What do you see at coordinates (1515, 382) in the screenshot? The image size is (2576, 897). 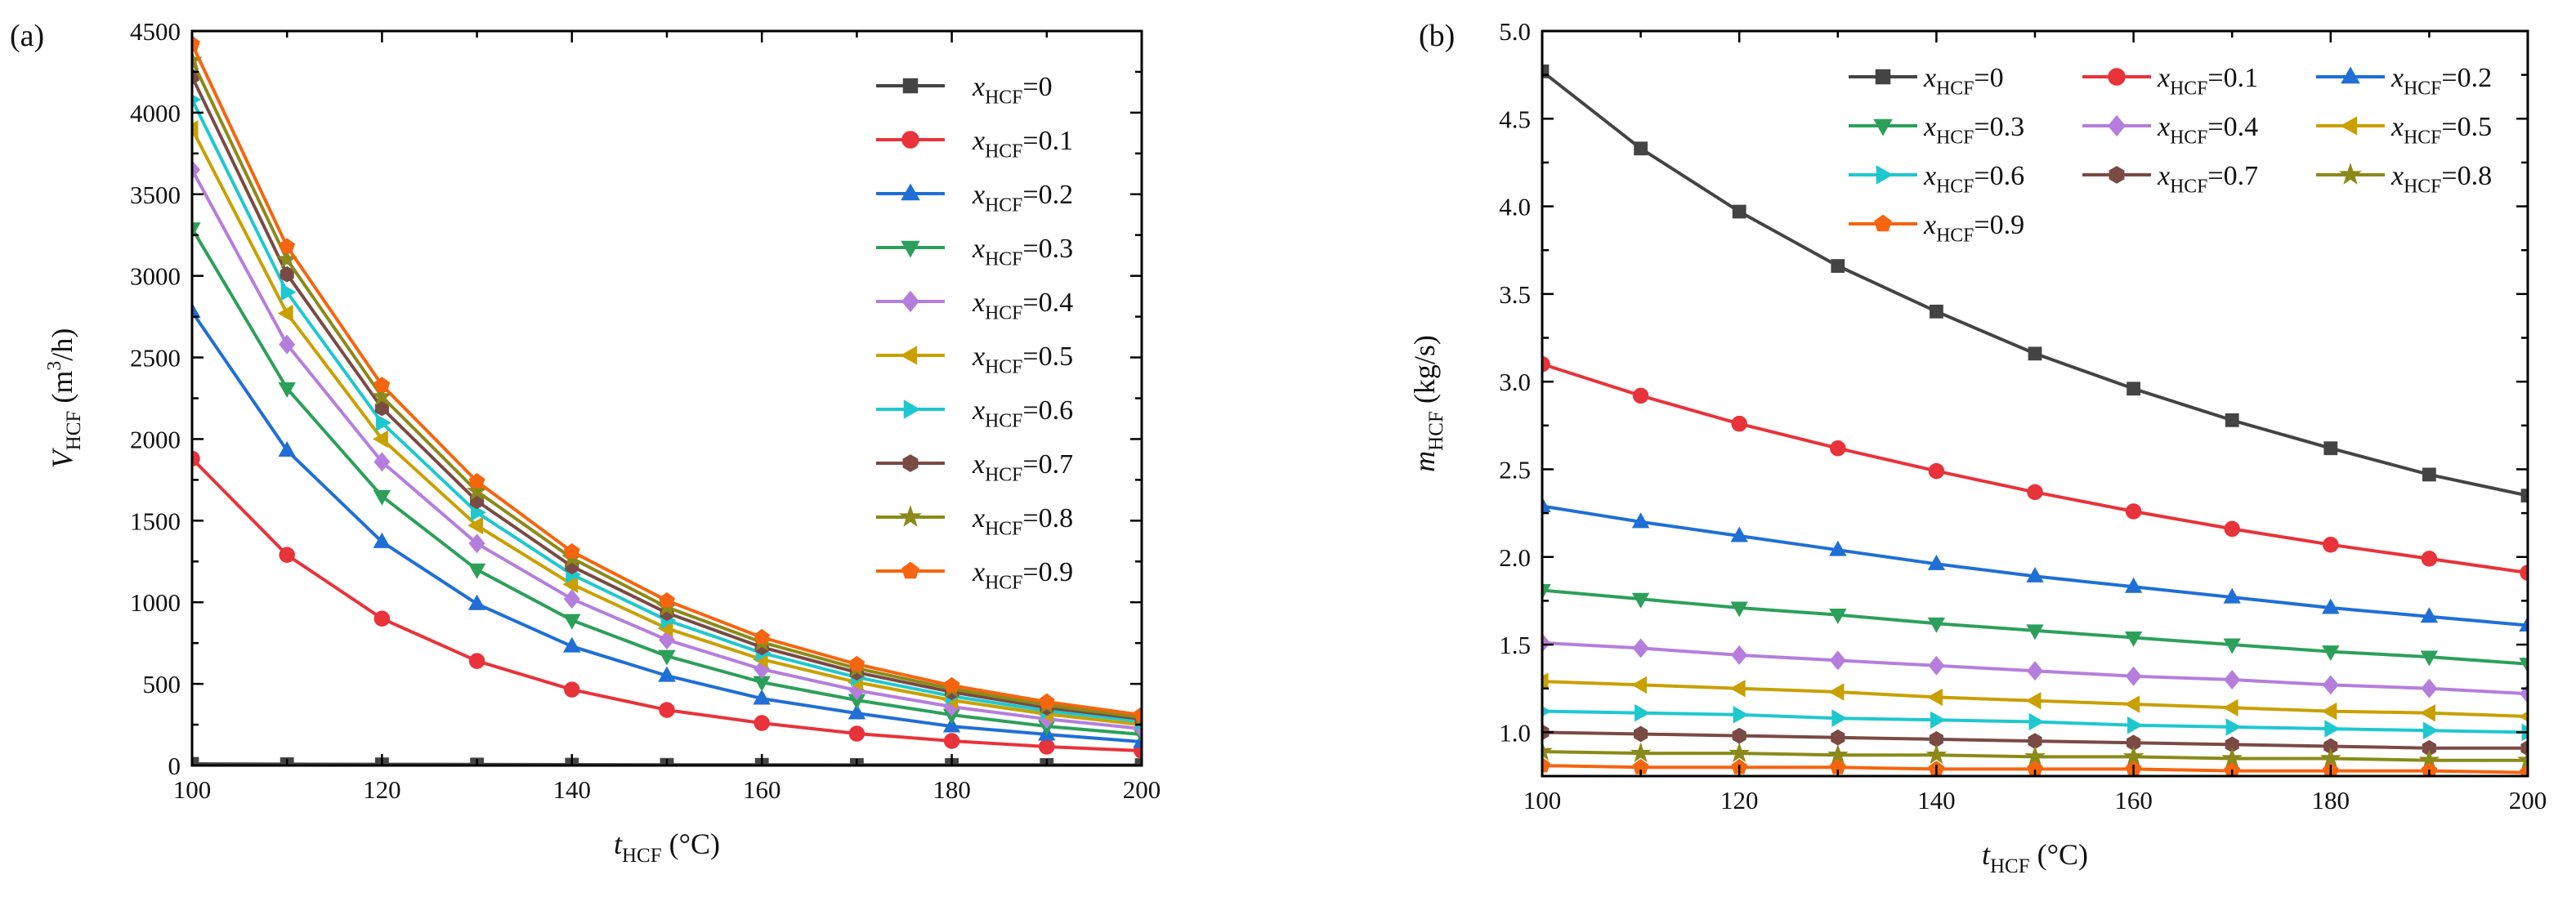 I see `y-tick-label: 3.0` at bounding box center [1515, 382].